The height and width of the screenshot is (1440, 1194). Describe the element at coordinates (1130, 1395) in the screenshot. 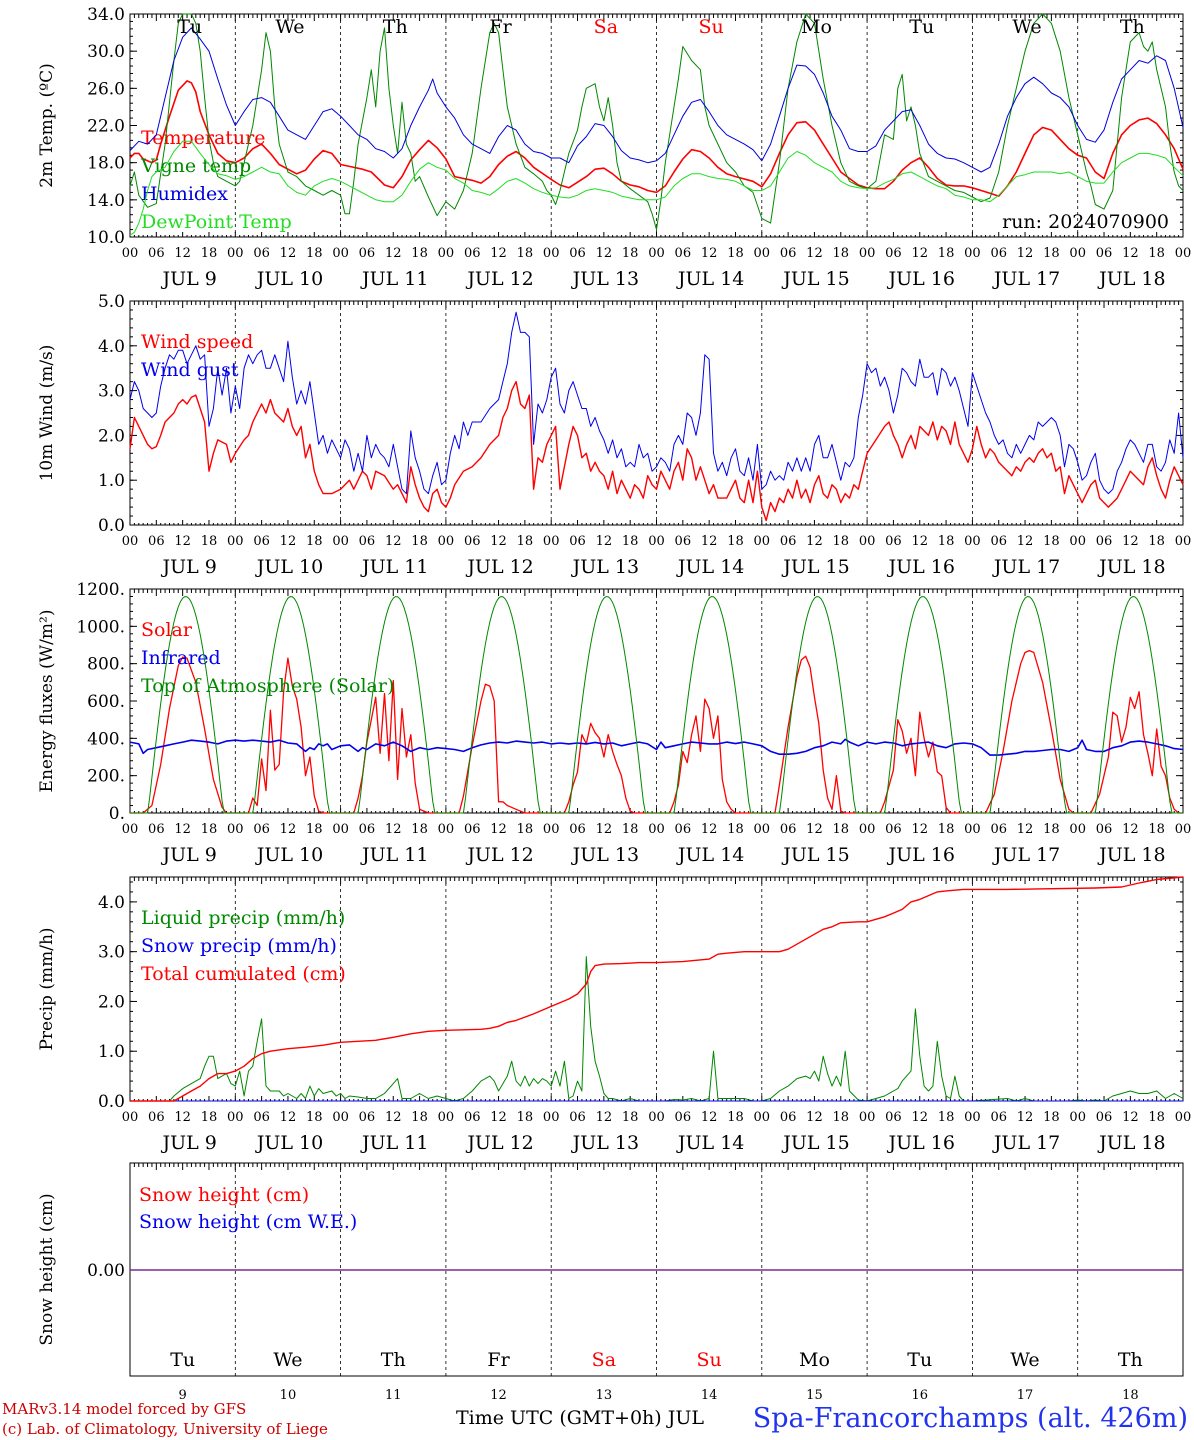

I see `day-number-label: 18` at that location.